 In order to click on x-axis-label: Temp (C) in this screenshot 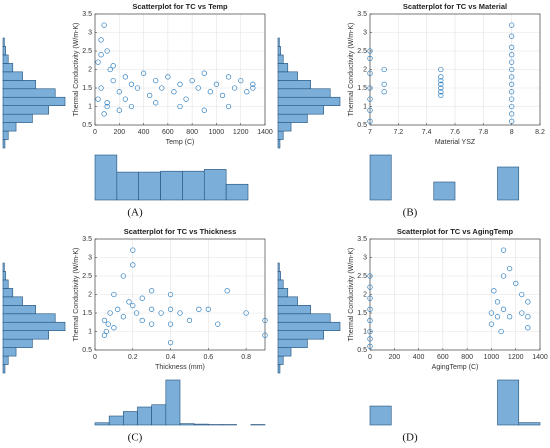, I will do `click(180, 142)`.